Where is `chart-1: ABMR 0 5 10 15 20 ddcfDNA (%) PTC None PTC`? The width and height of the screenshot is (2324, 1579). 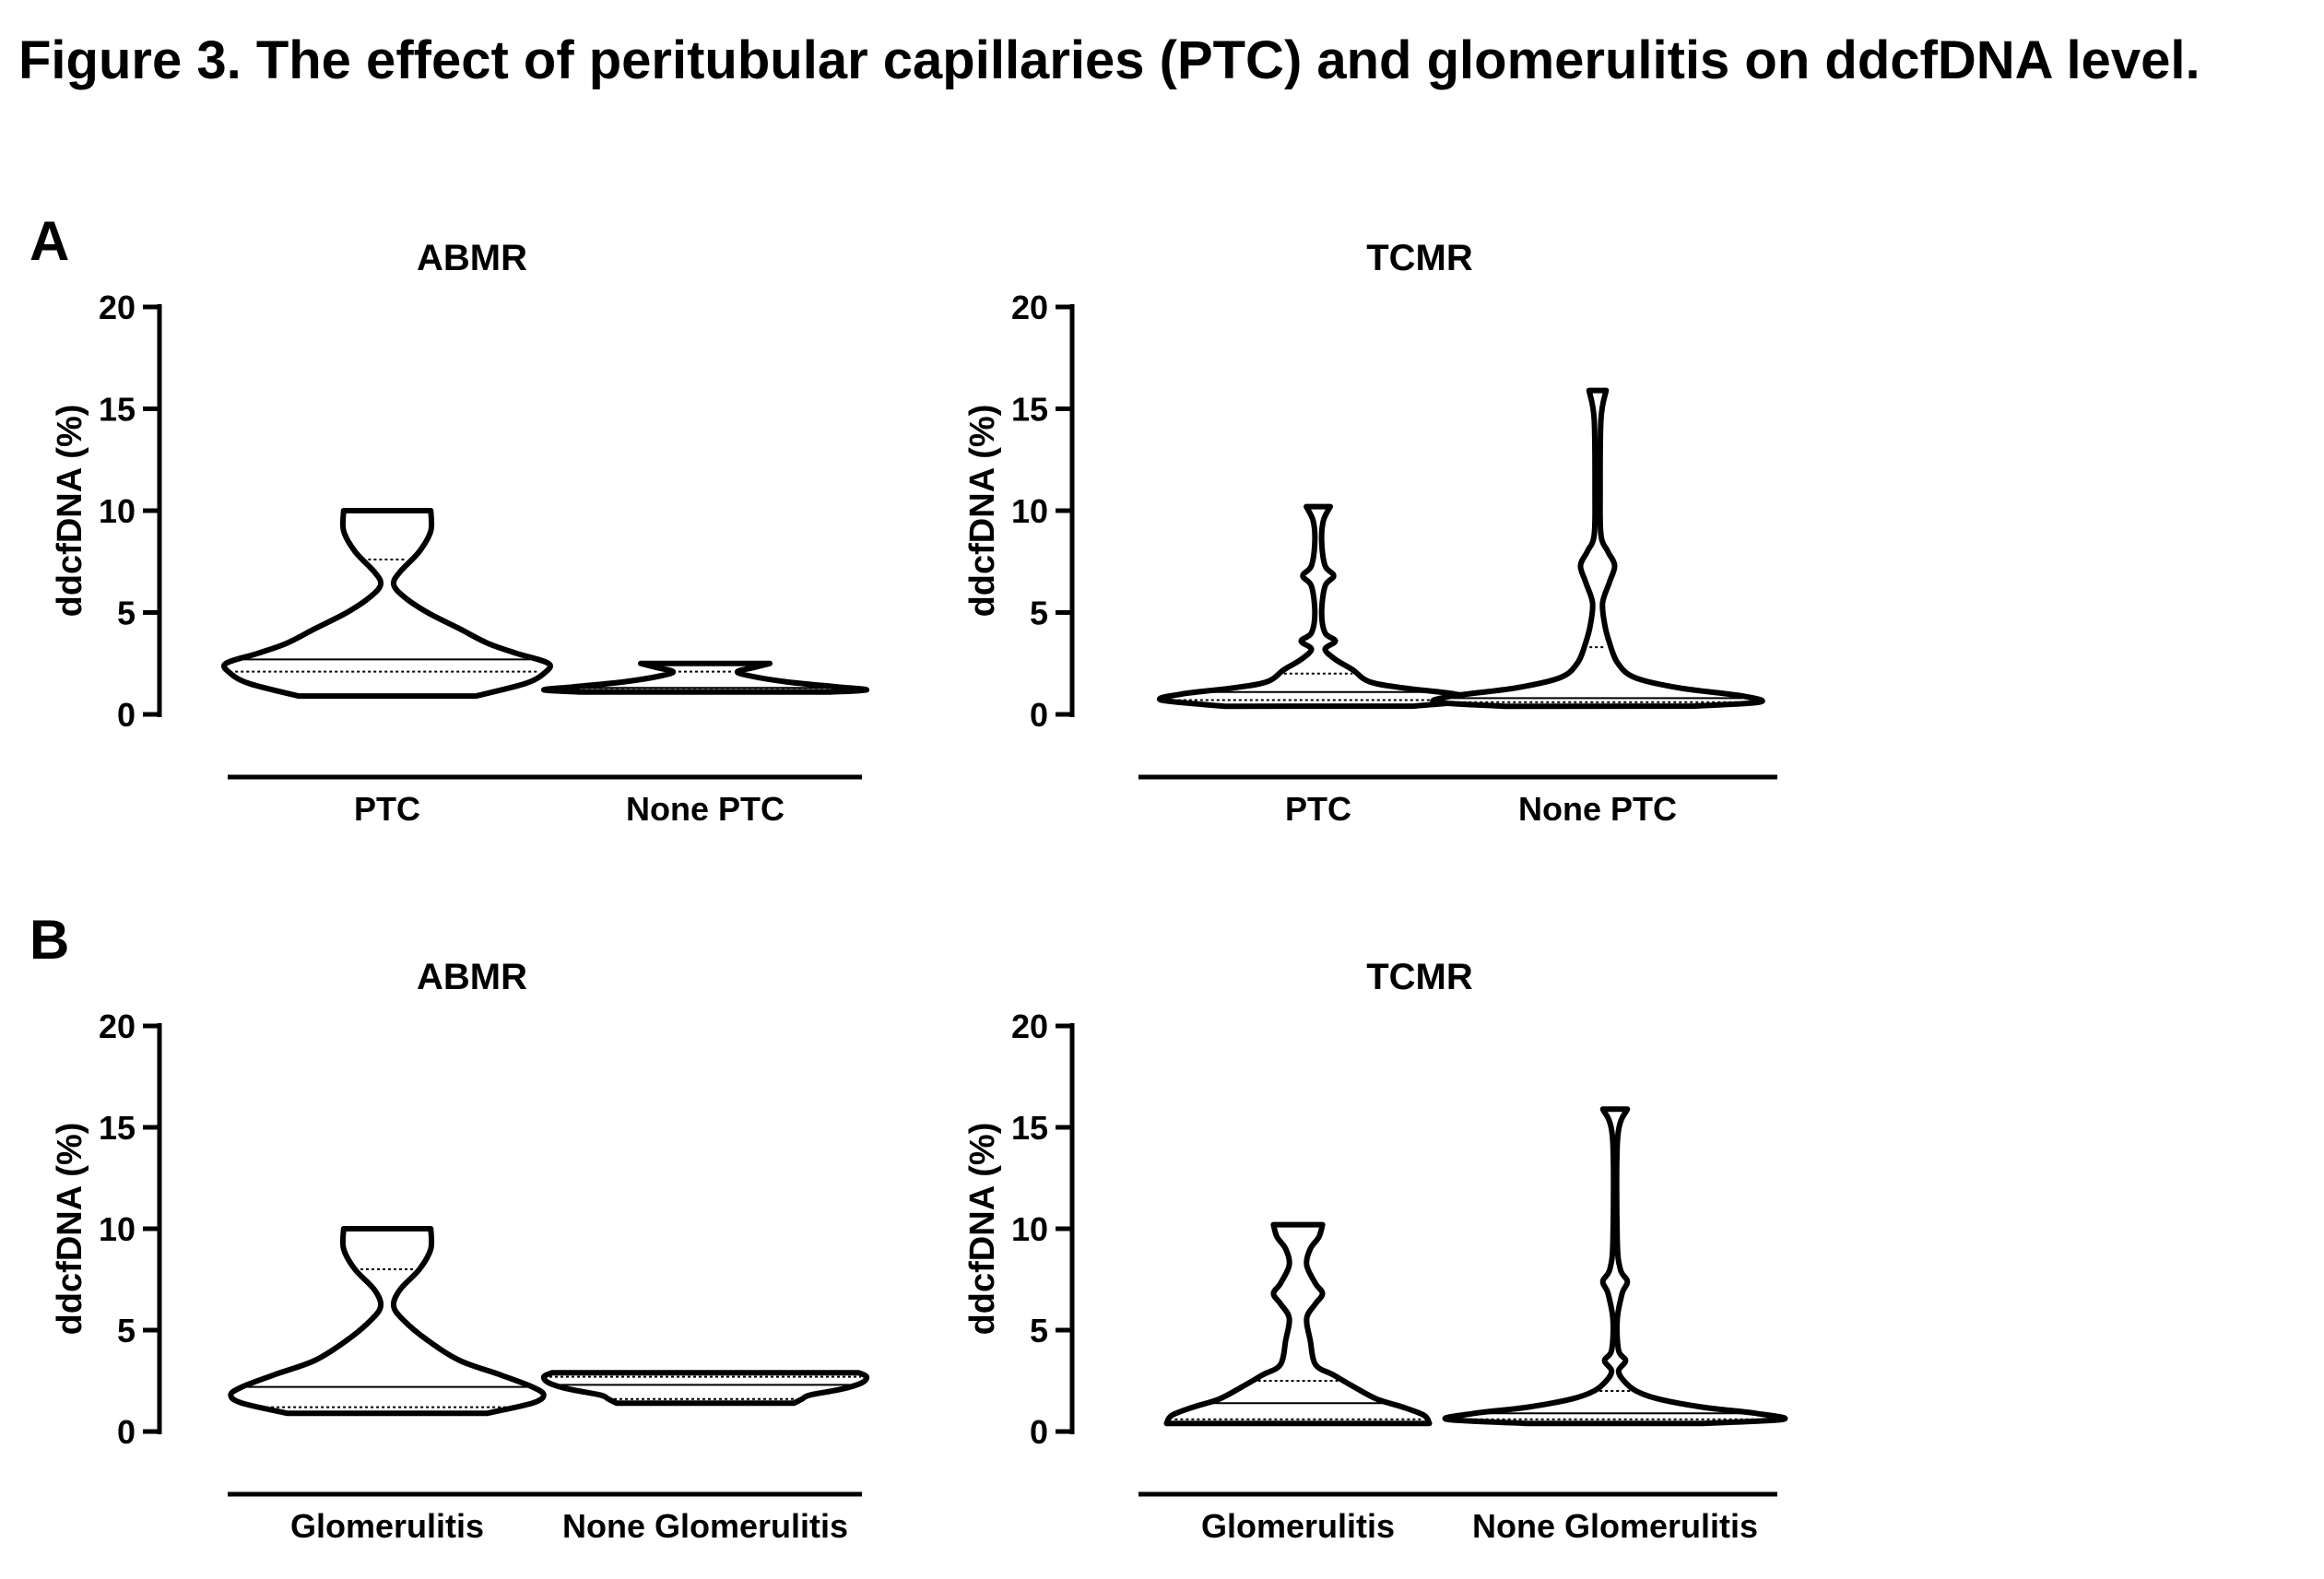 chart-1: ABMR 0 5 10 15 20 ddcfDNA (%) PTC None PTC is located at coordinates (461, 533).